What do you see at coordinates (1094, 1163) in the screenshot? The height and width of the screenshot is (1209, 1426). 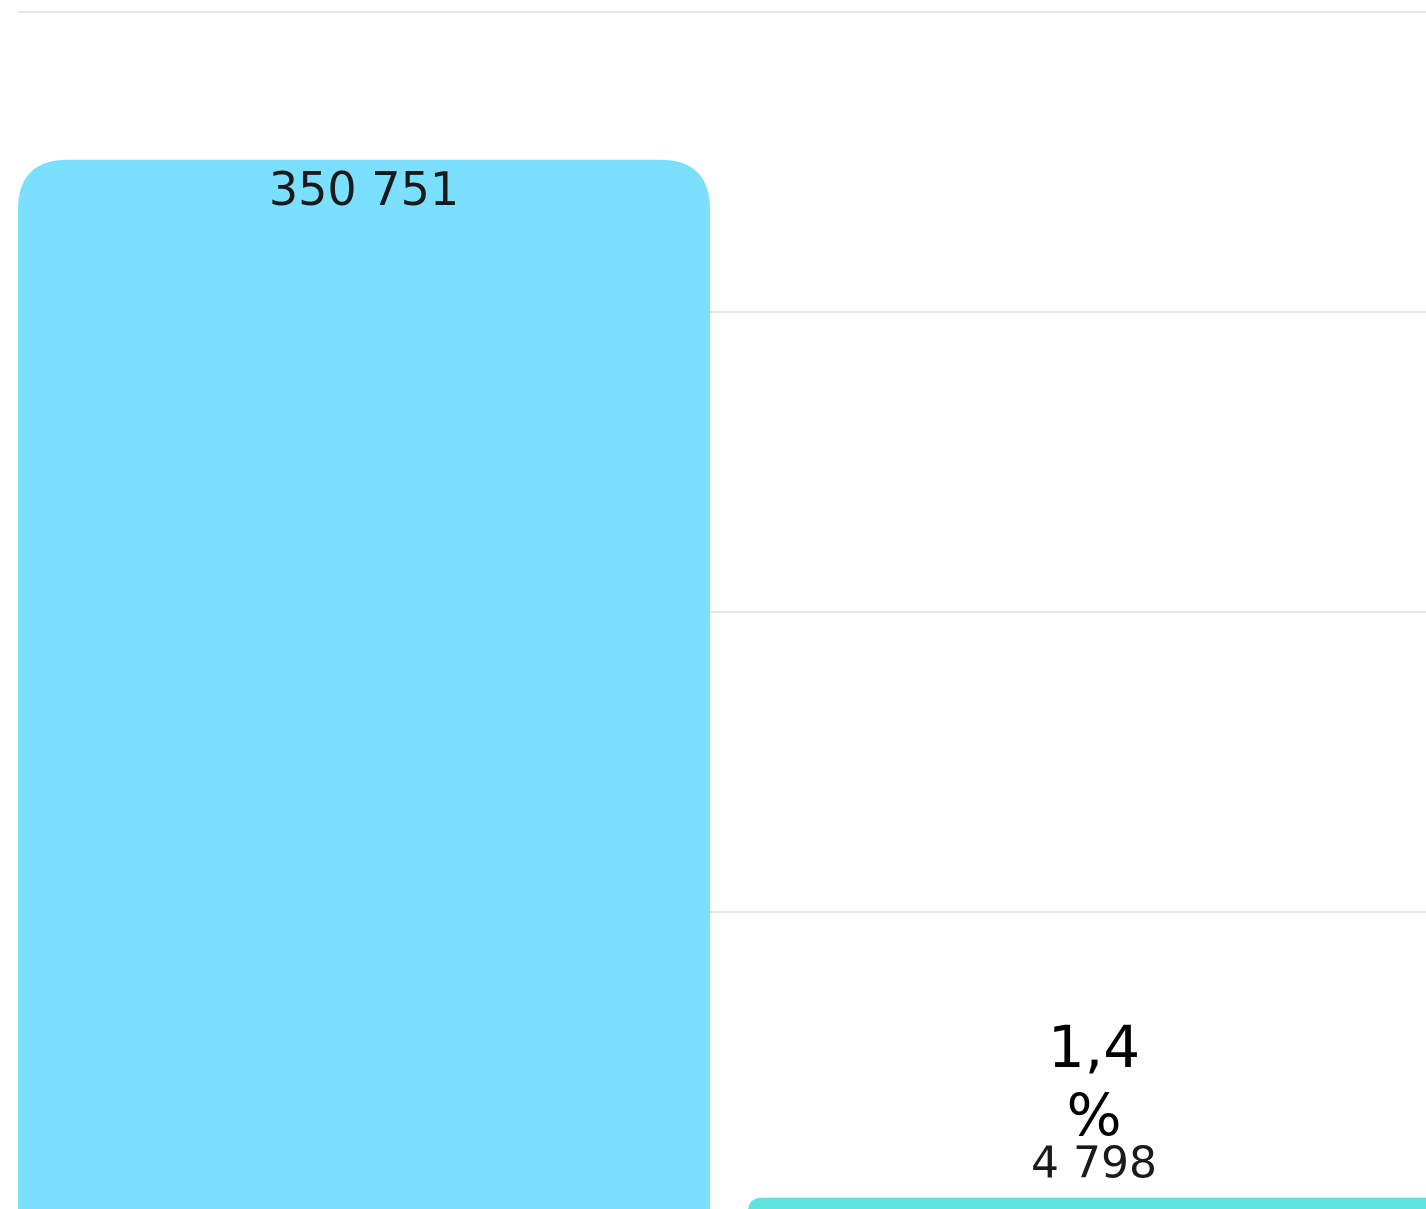 I see `value-label: 4 798` at bounding box center [1094, 1163].